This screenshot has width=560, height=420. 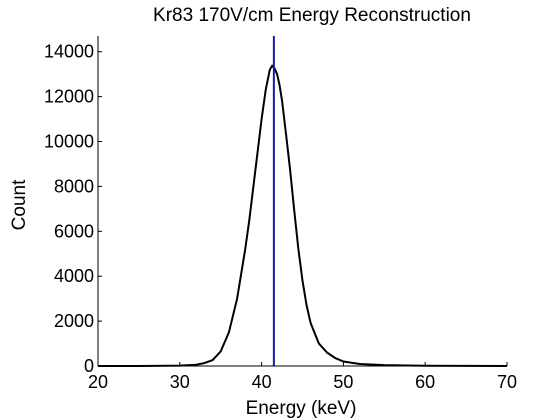 What do you see at coordinates (74, 321) in the screenshot?
I see `y-tick-label: 2000` at bounding box center [74, 321].